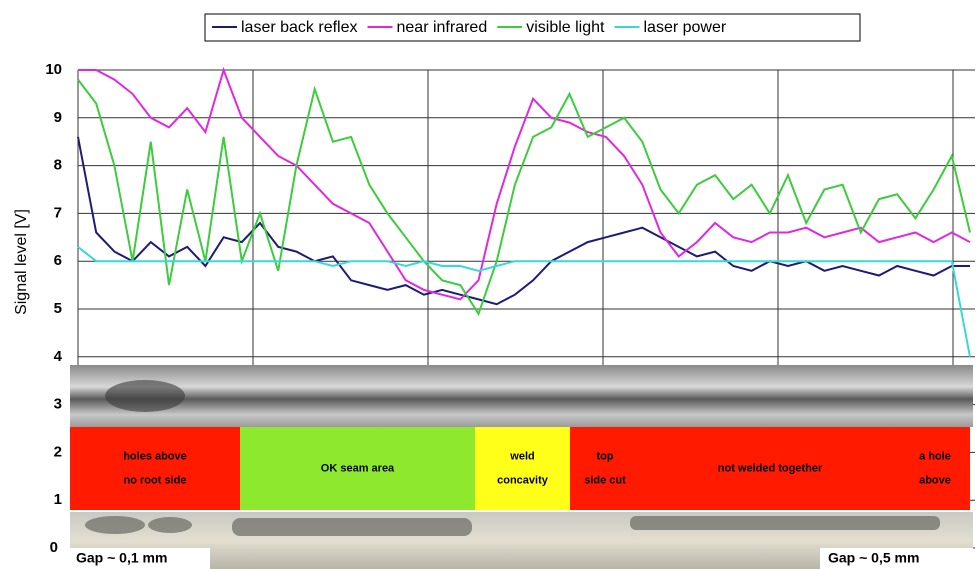  I want to click on y-tick-label: 7, so click(58, 212).